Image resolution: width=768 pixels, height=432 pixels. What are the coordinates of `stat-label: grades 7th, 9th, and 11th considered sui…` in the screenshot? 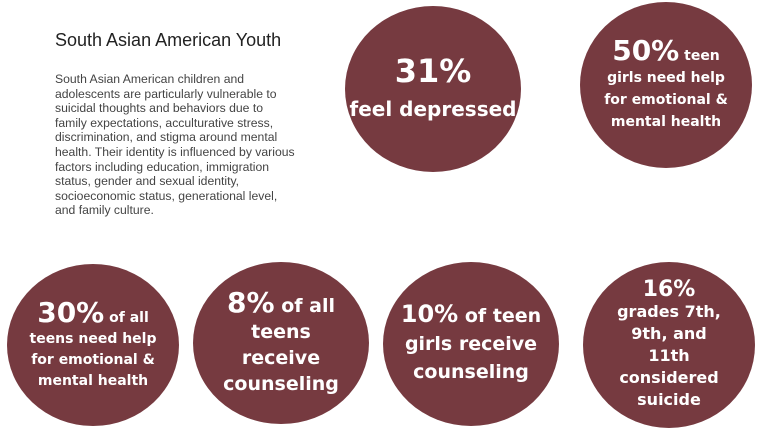 It's located at (669, 355).